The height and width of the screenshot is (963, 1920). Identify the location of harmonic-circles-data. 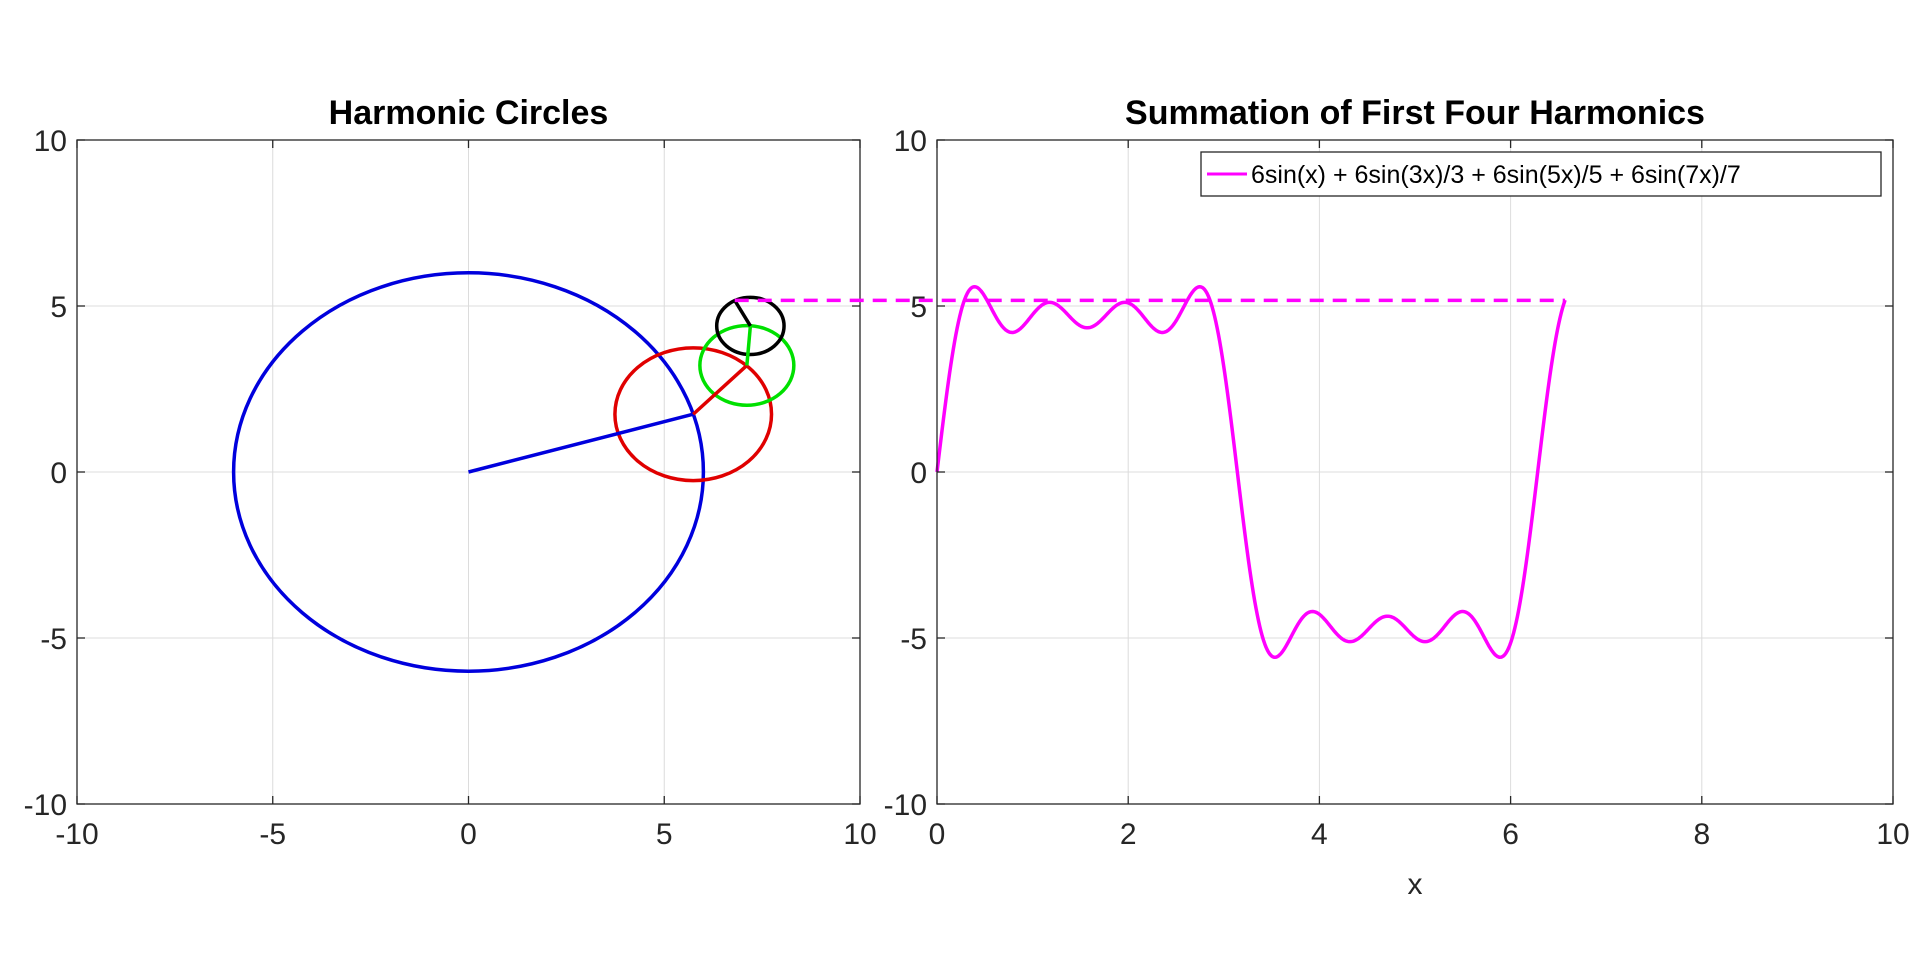
(513, 472).